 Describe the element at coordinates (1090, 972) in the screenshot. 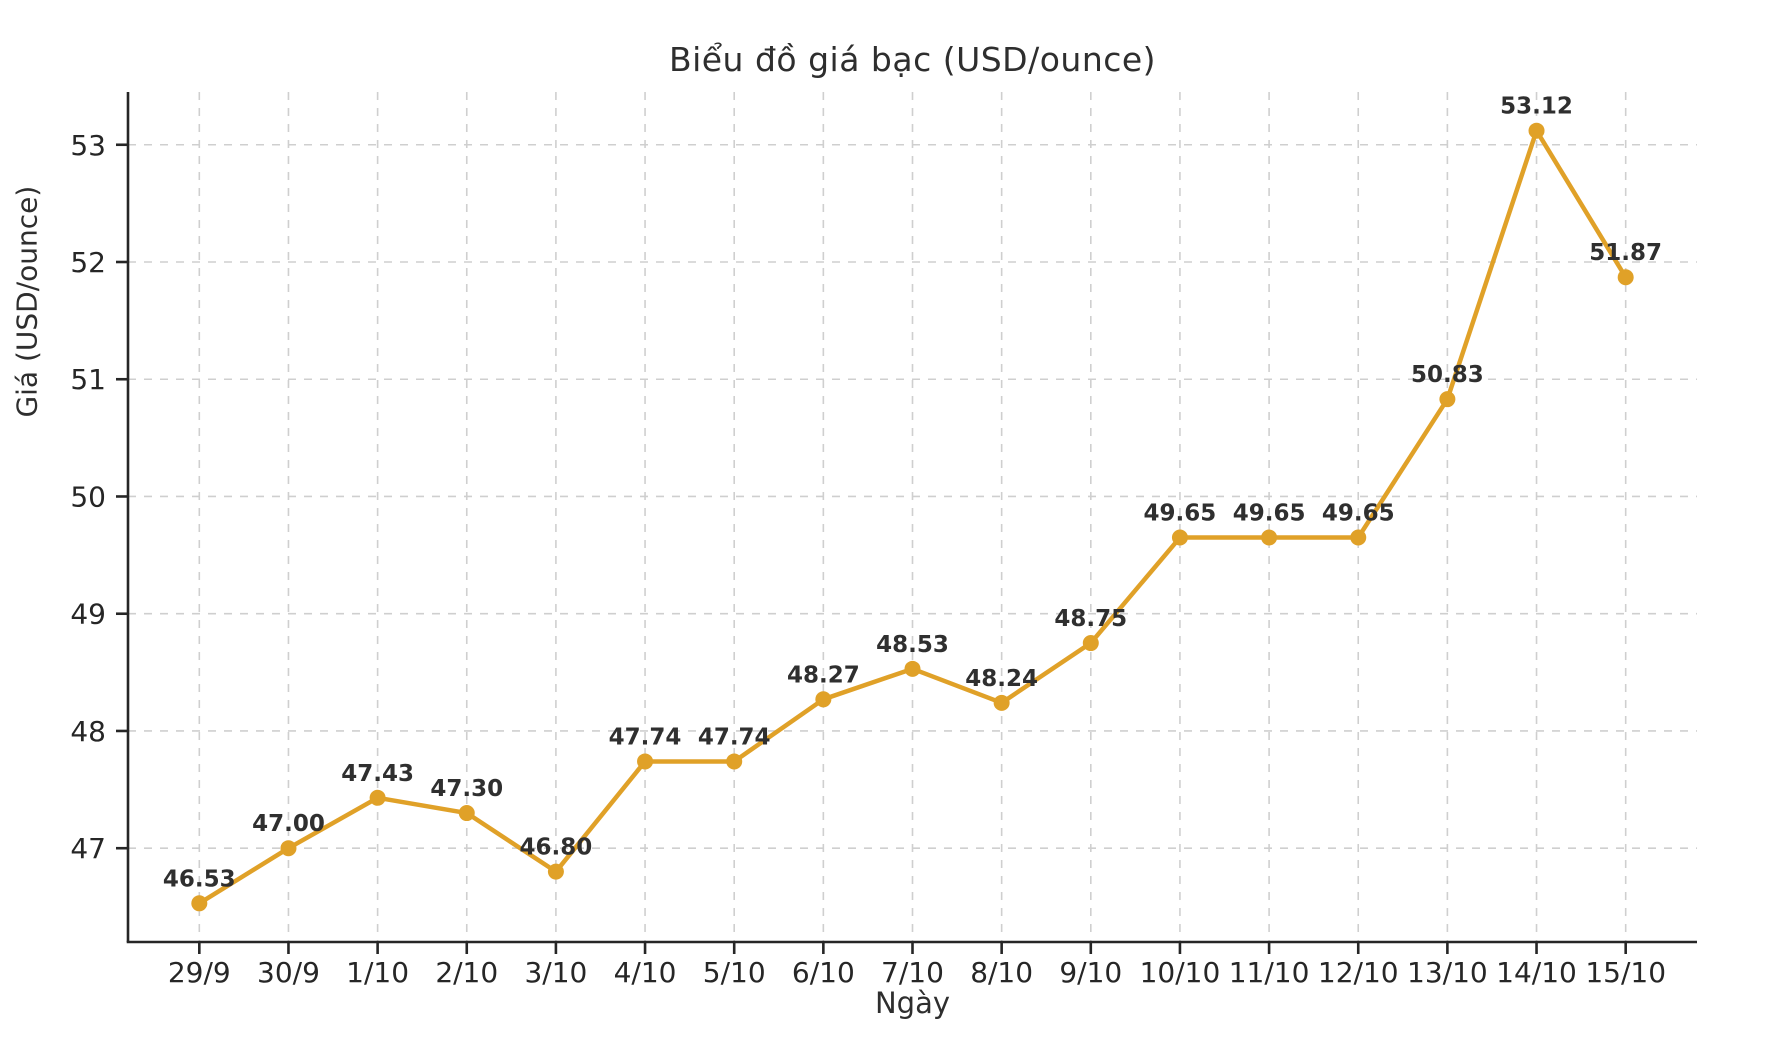

I see `x-tick-label: 9/10` at that location.